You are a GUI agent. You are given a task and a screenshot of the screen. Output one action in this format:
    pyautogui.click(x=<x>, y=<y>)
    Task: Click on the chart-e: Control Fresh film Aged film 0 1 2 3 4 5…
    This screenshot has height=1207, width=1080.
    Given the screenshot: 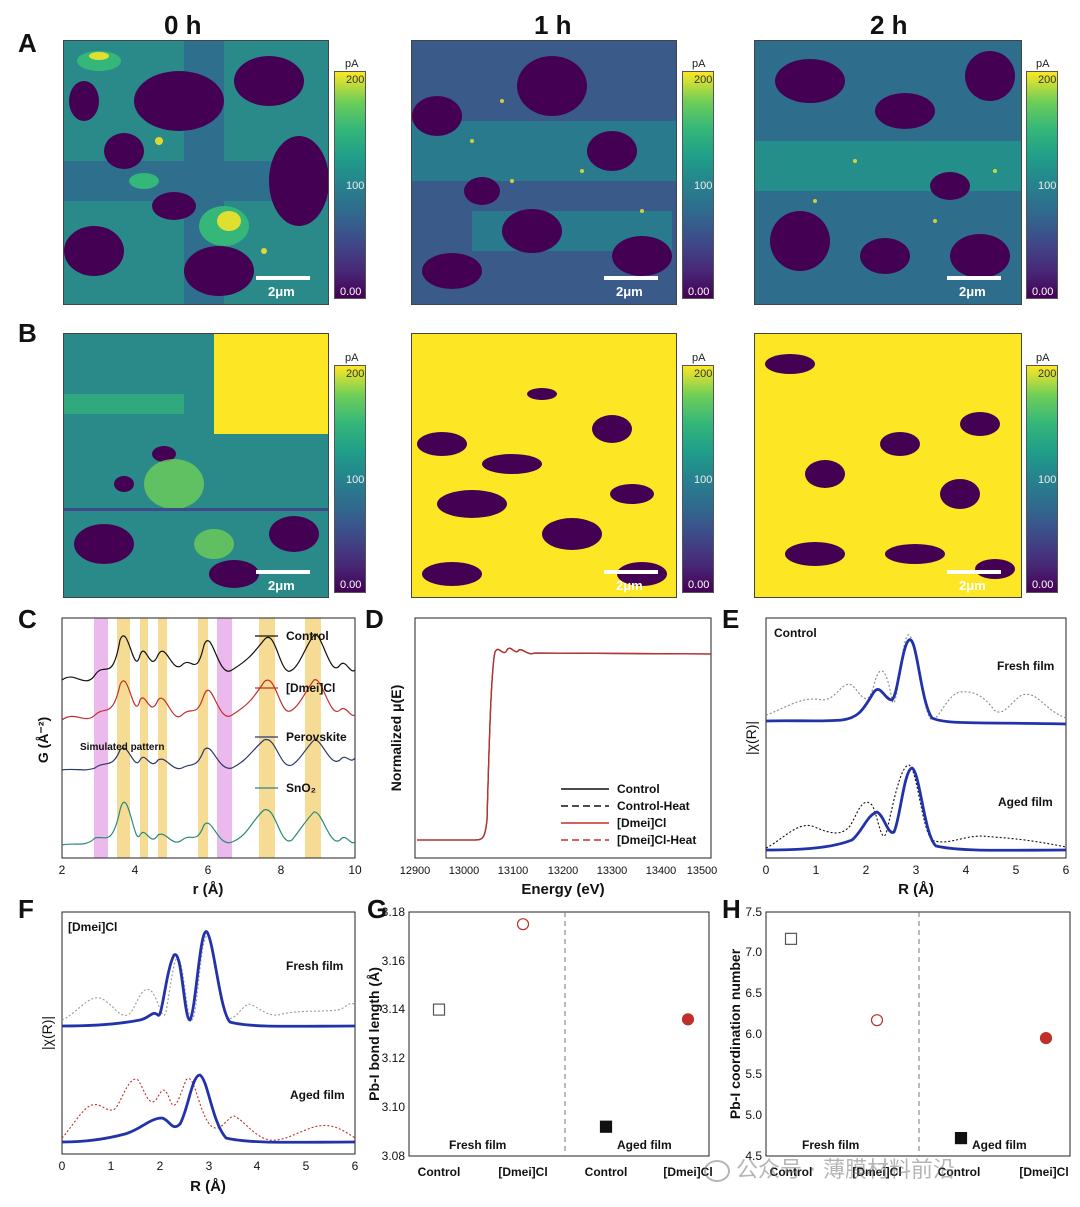 What is the action you would take?
    pyautogui.click(x=906, y=757)
    